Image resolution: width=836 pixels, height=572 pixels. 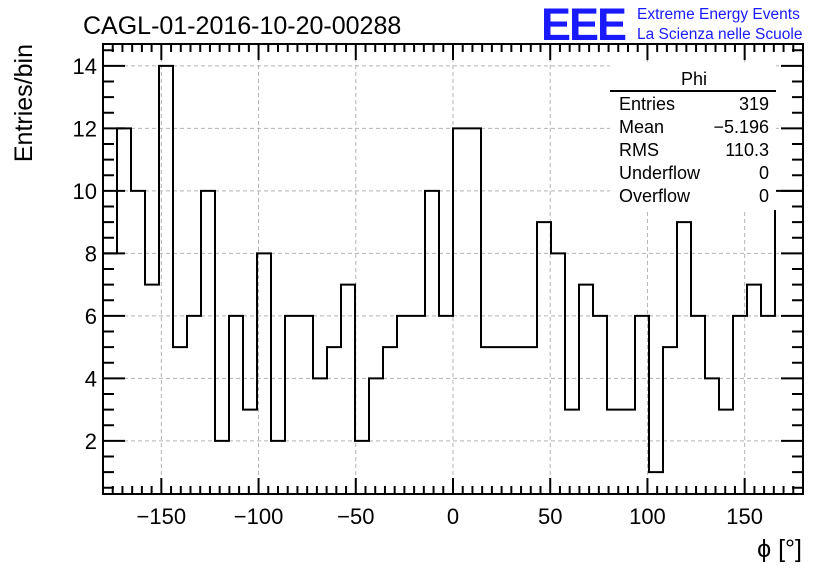 What do you see at coordinates (754, 104) in the screenshot?
I see `stats-value: 319` at bounding box center [754, 104].